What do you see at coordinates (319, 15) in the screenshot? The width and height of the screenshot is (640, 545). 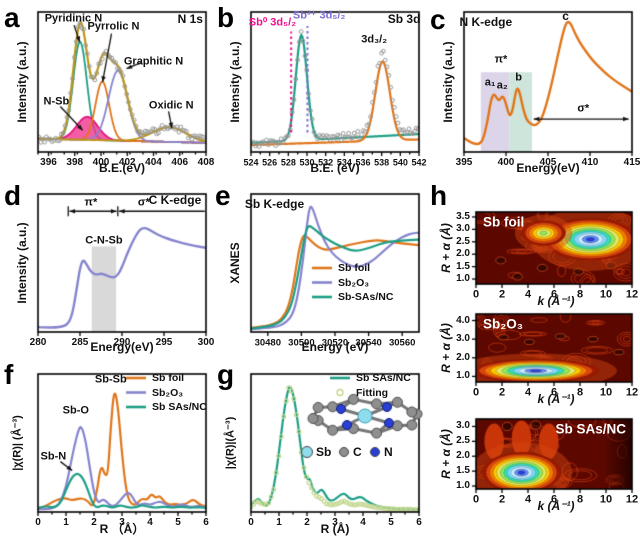 I see `annotation: Sb³⁺ 3d₅/₂` at bounding box center [319, 15].